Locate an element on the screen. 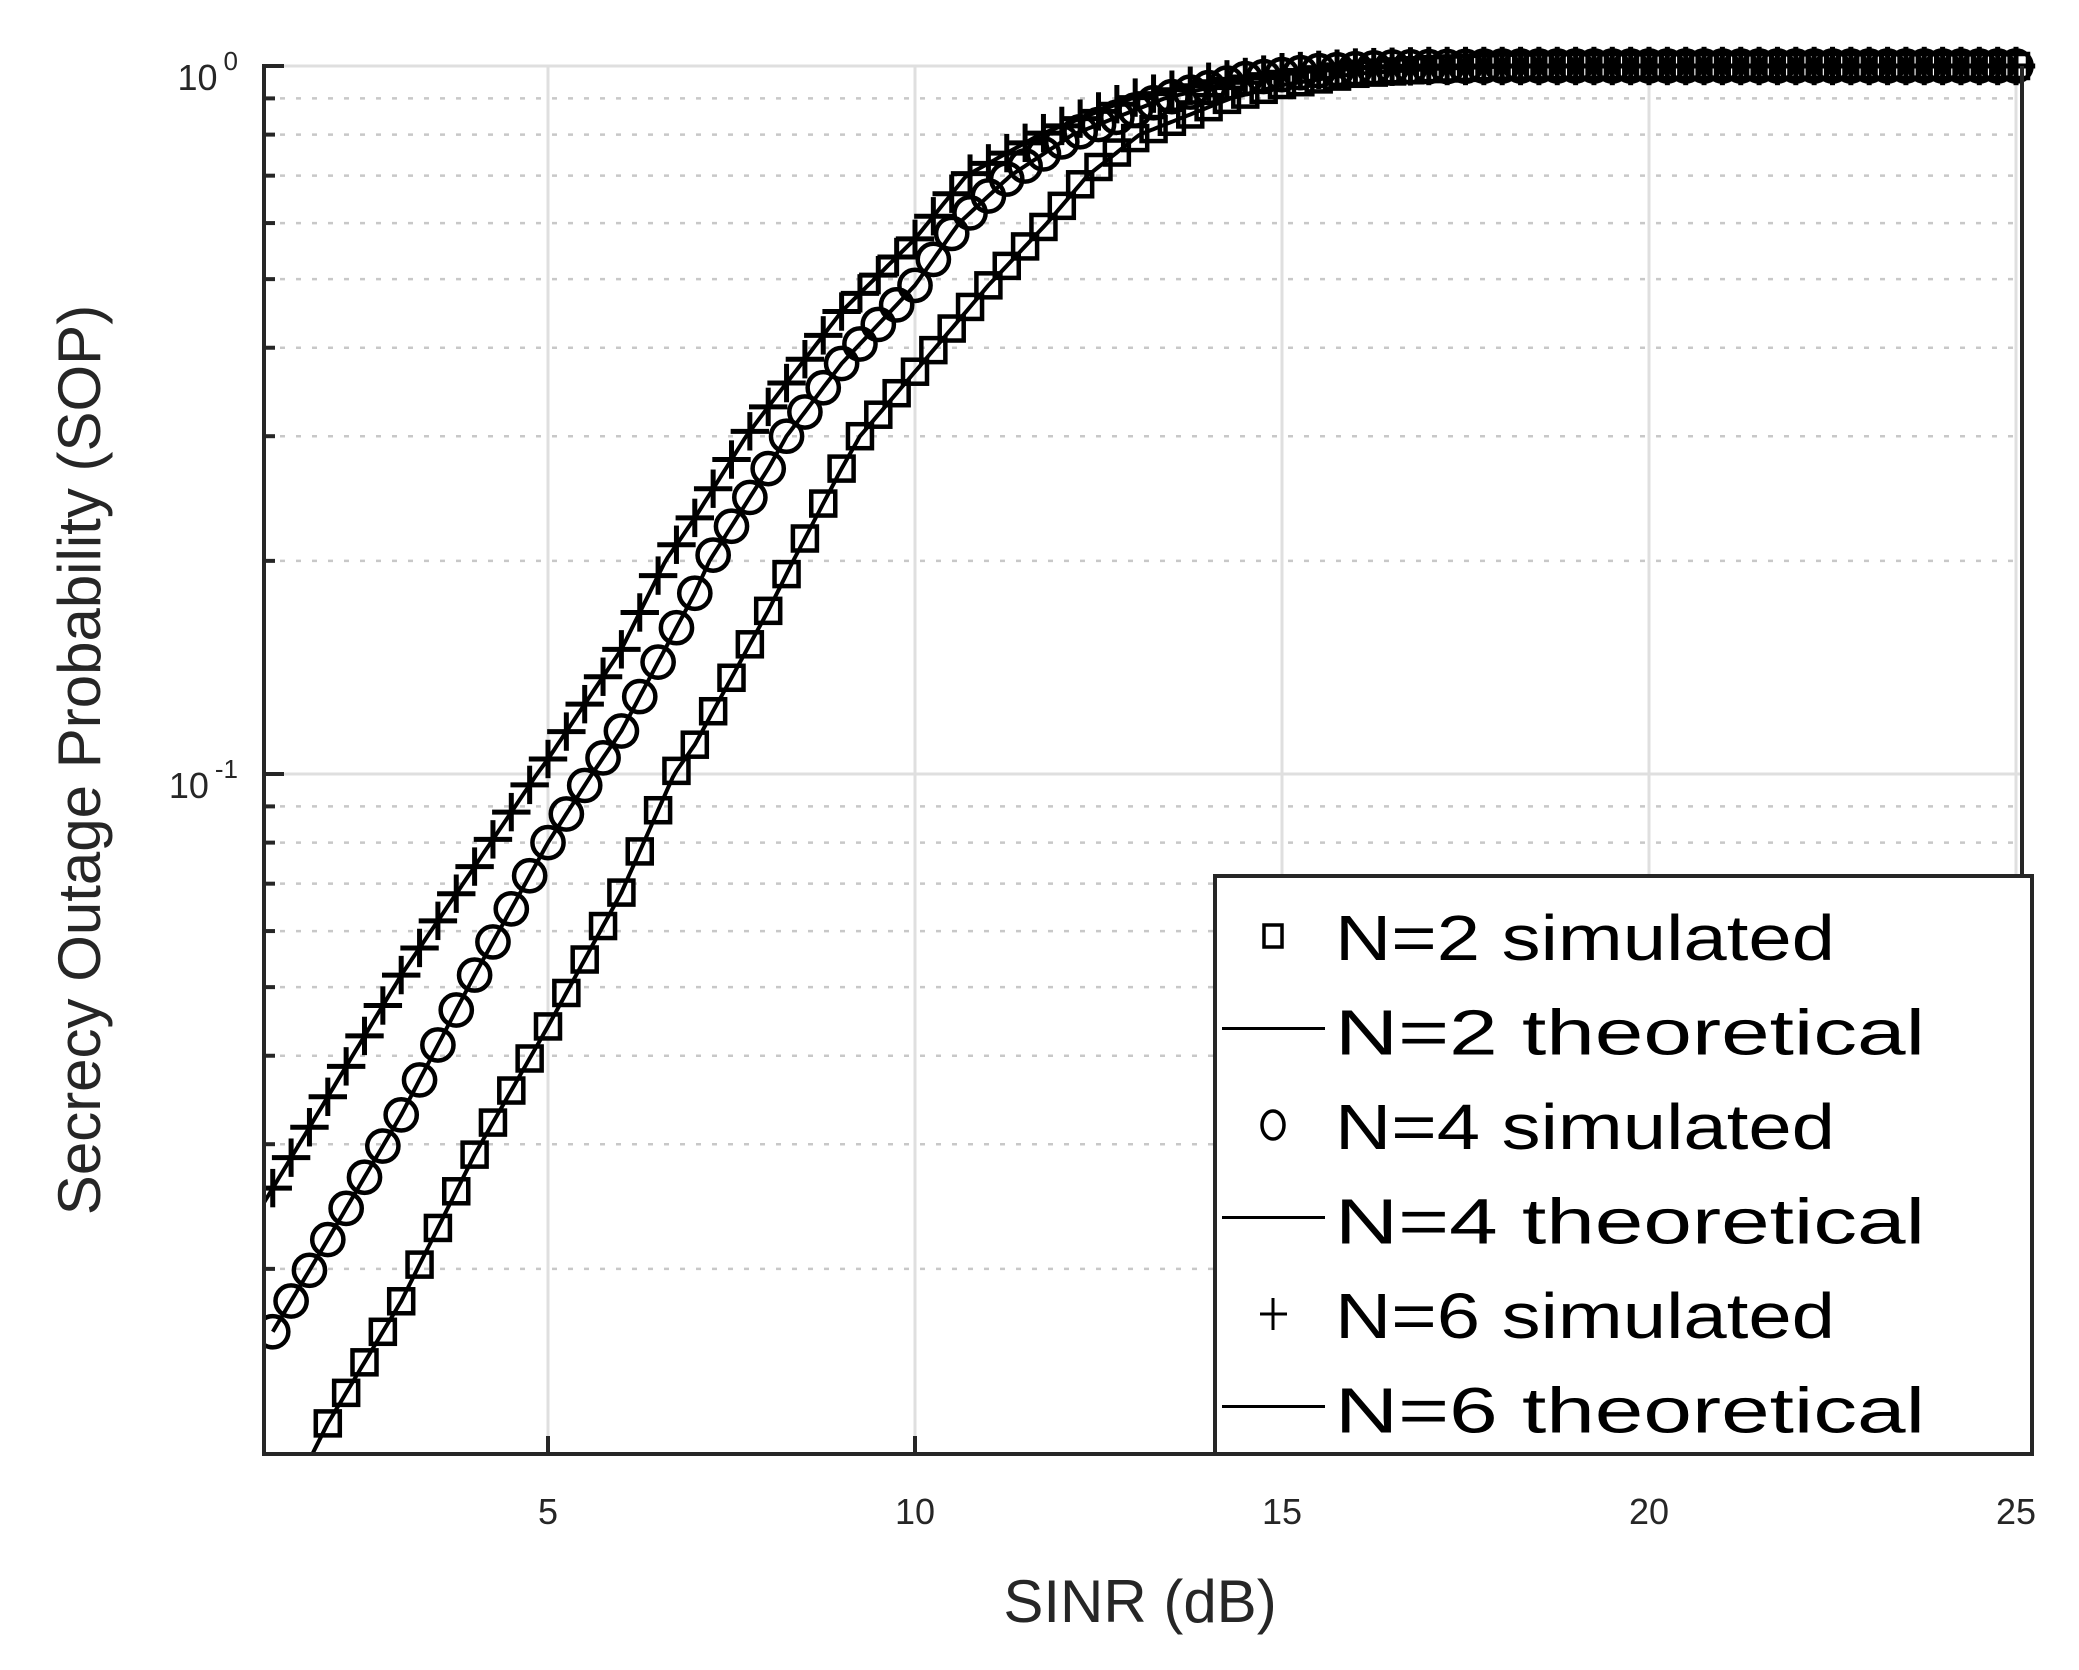  legend-label: N=2 theoretical is located at coordinates (1630, 1033).